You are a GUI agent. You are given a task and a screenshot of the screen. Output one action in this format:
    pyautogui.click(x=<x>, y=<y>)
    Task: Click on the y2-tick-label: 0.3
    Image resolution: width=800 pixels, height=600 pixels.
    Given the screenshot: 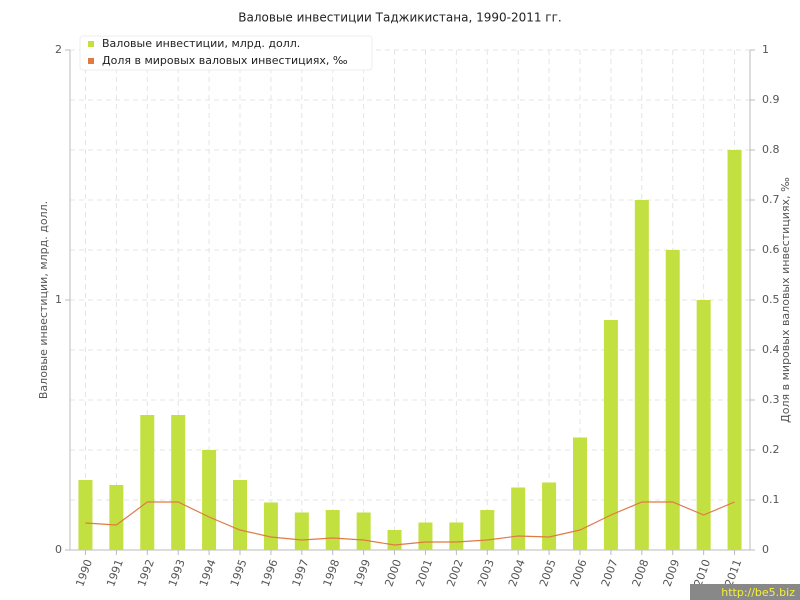 What is the action you would take?
    pyautogui.click(x=771, y=399)
    